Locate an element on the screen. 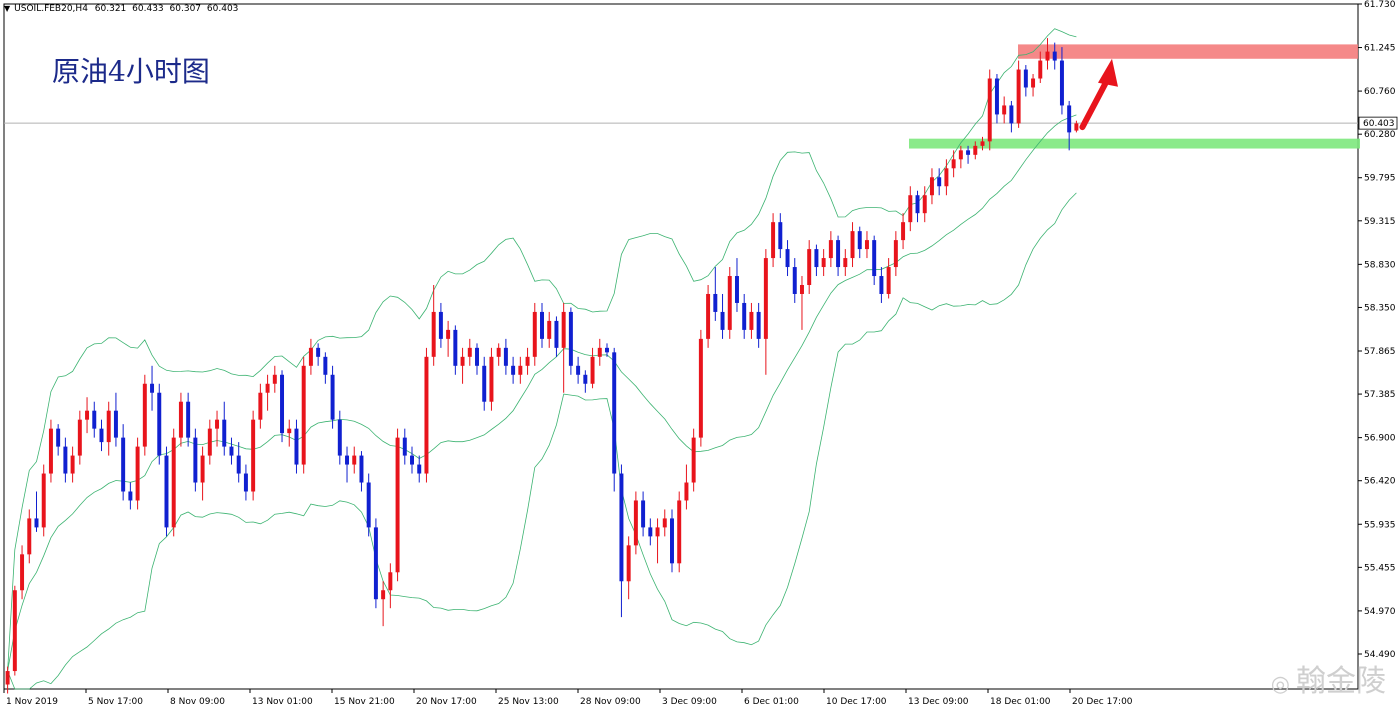  close-value: 60.403 is located at coordinates (222, 9).